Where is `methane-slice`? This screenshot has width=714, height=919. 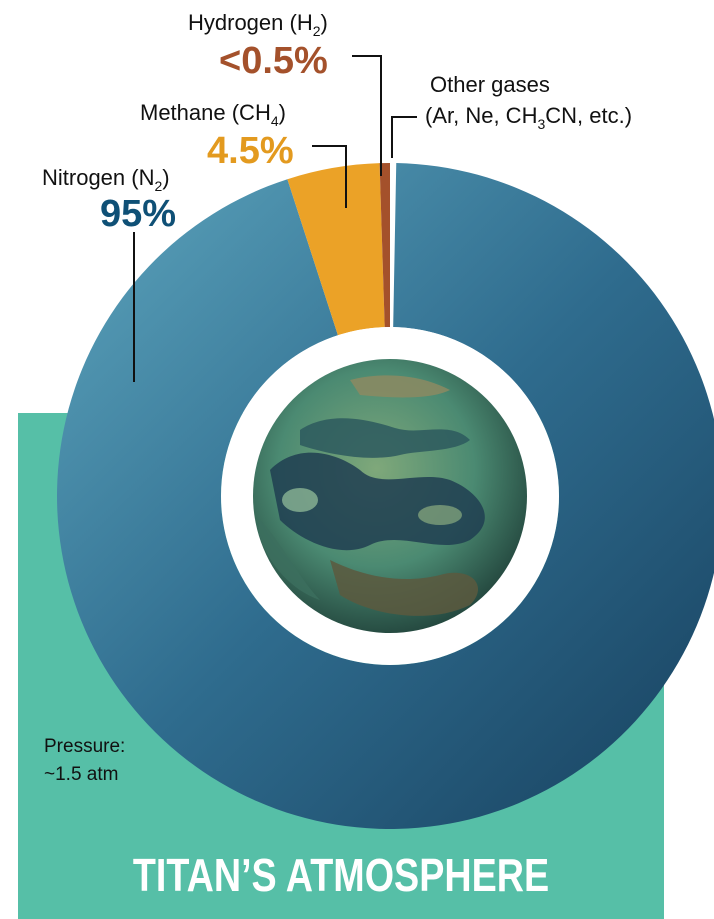 methane-slice is located at coordinates (336, 249).